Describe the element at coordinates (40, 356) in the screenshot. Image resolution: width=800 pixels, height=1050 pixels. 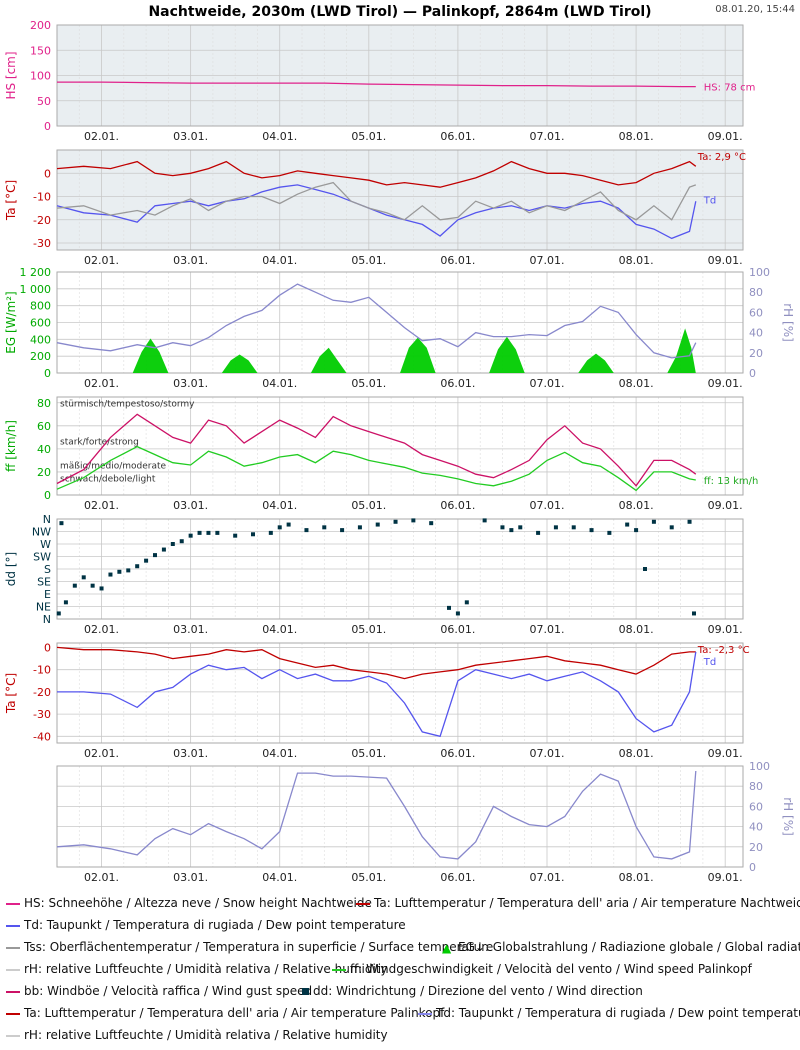
I see `y-tick-label: 200` at that location.